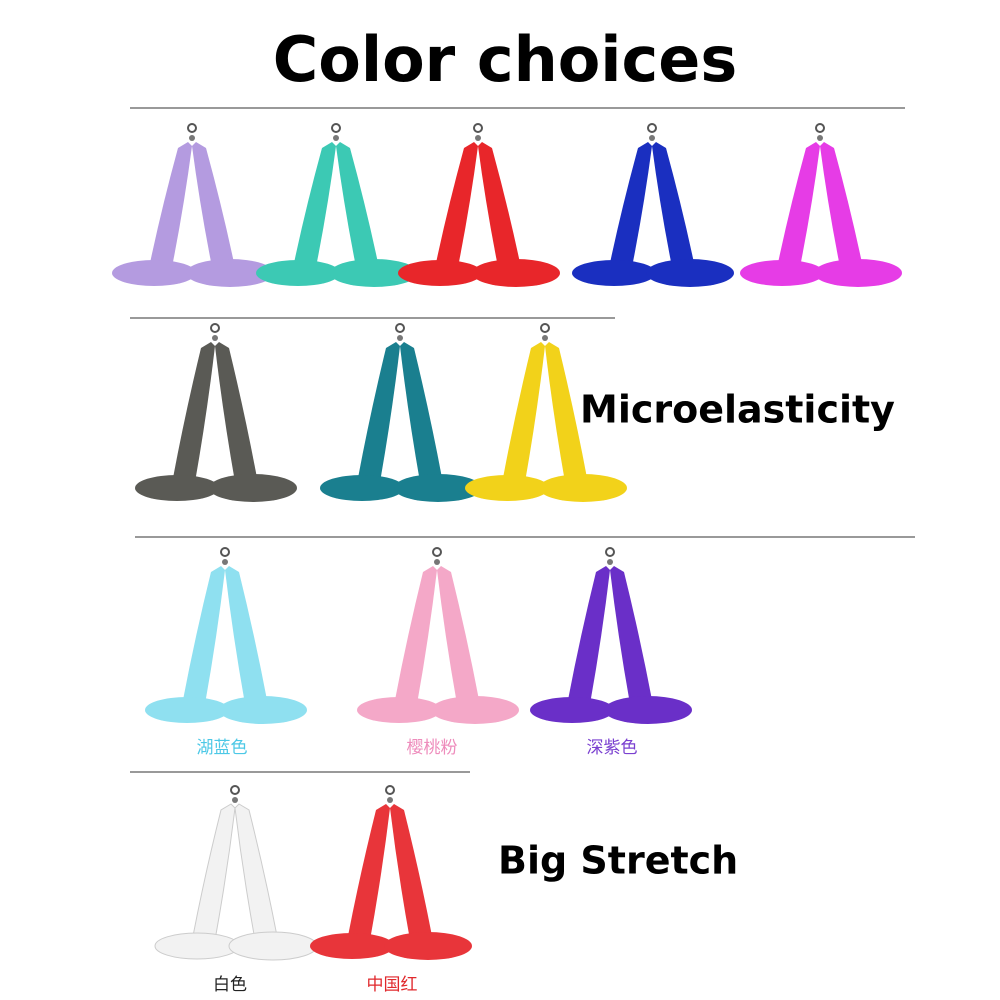 The image size is (1000, 1000). What do you see at coordinates (618, 861) in the screenshot?
I see `feature-label: Big Stretch` at bounding box center [618, 861].